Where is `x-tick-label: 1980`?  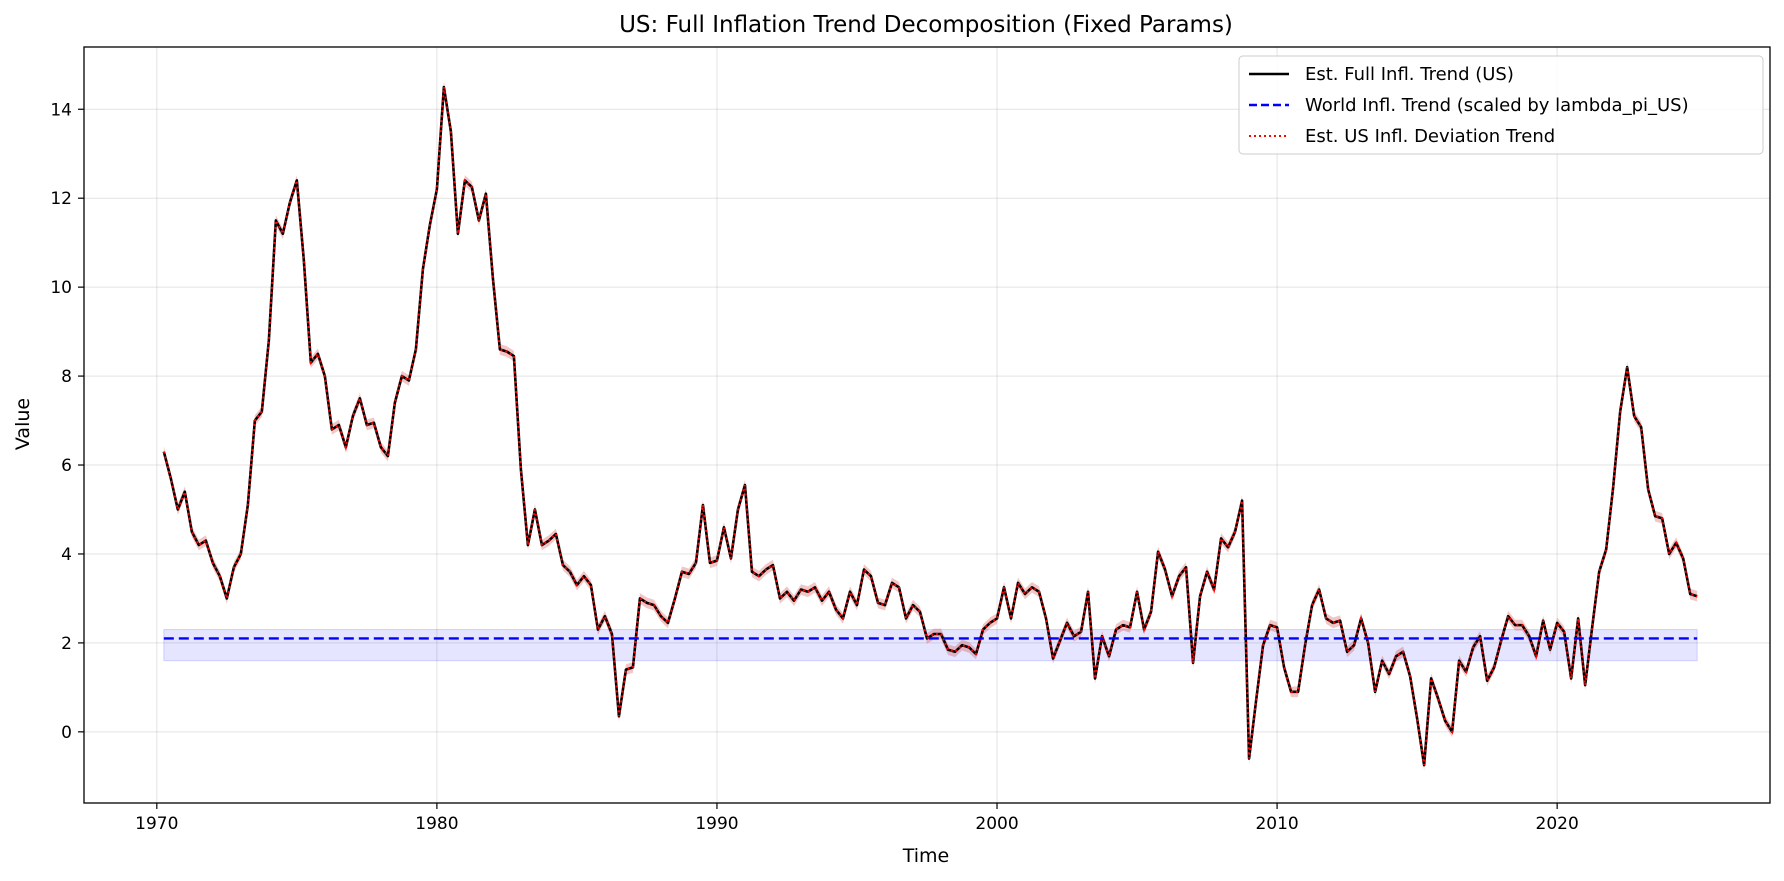 x-tick-label: 1980 is located at coordinates (436, 824).